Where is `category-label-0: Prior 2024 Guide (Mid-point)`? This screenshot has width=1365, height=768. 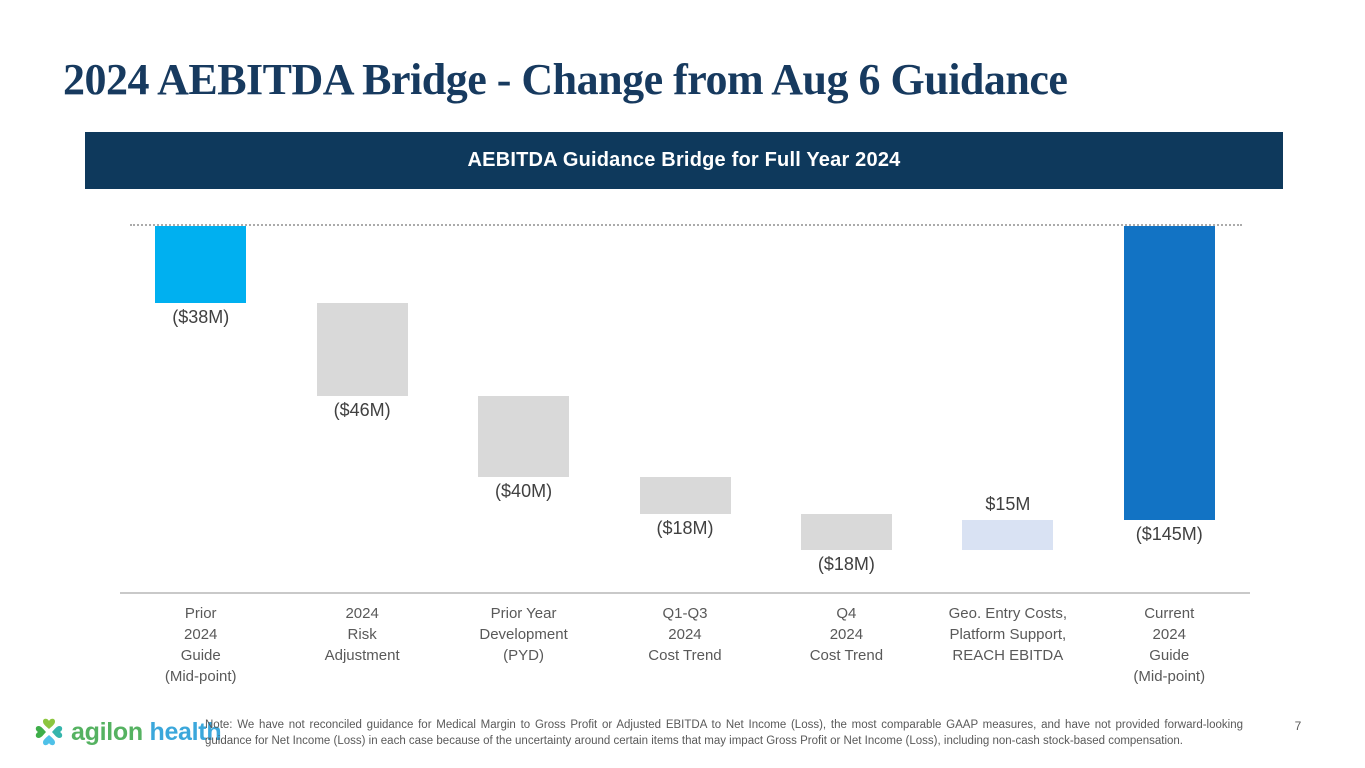 category-label-0: Prior 2024 Guide (Mid-point) is located at coordinates (200, 645).